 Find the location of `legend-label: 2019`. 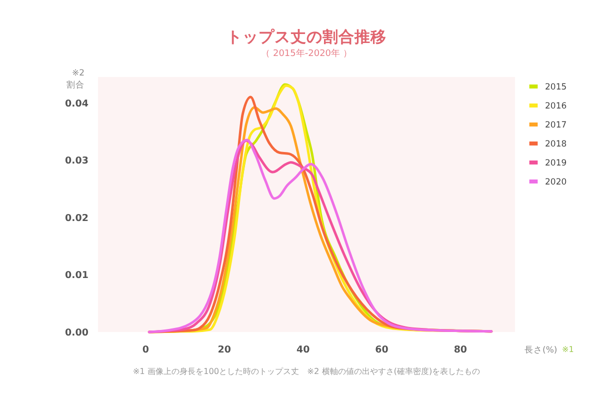

legend-label: 2019 is located at coordinates (556, 163).